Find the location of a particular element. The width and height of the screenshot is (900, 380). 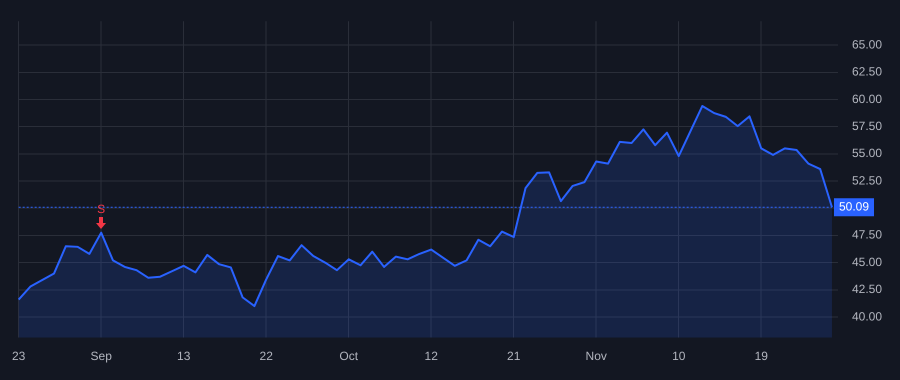

x-tick-label: 10 is located at coordinates (679, 356).